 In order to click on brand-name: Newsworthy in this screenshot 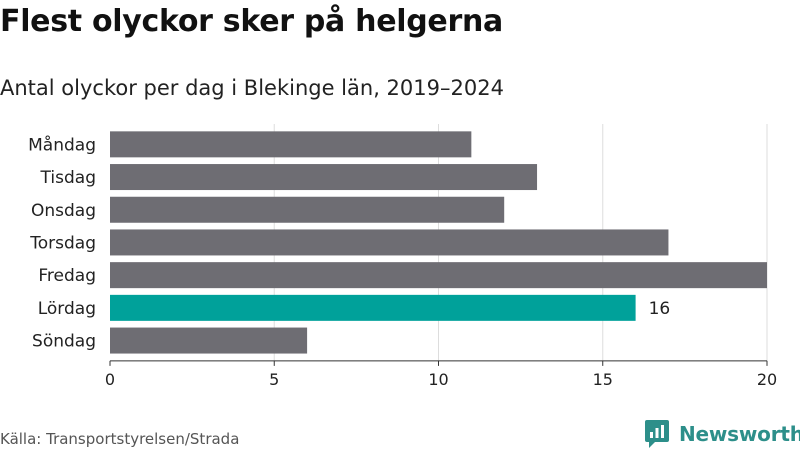, I will do `click(739, 434)`.